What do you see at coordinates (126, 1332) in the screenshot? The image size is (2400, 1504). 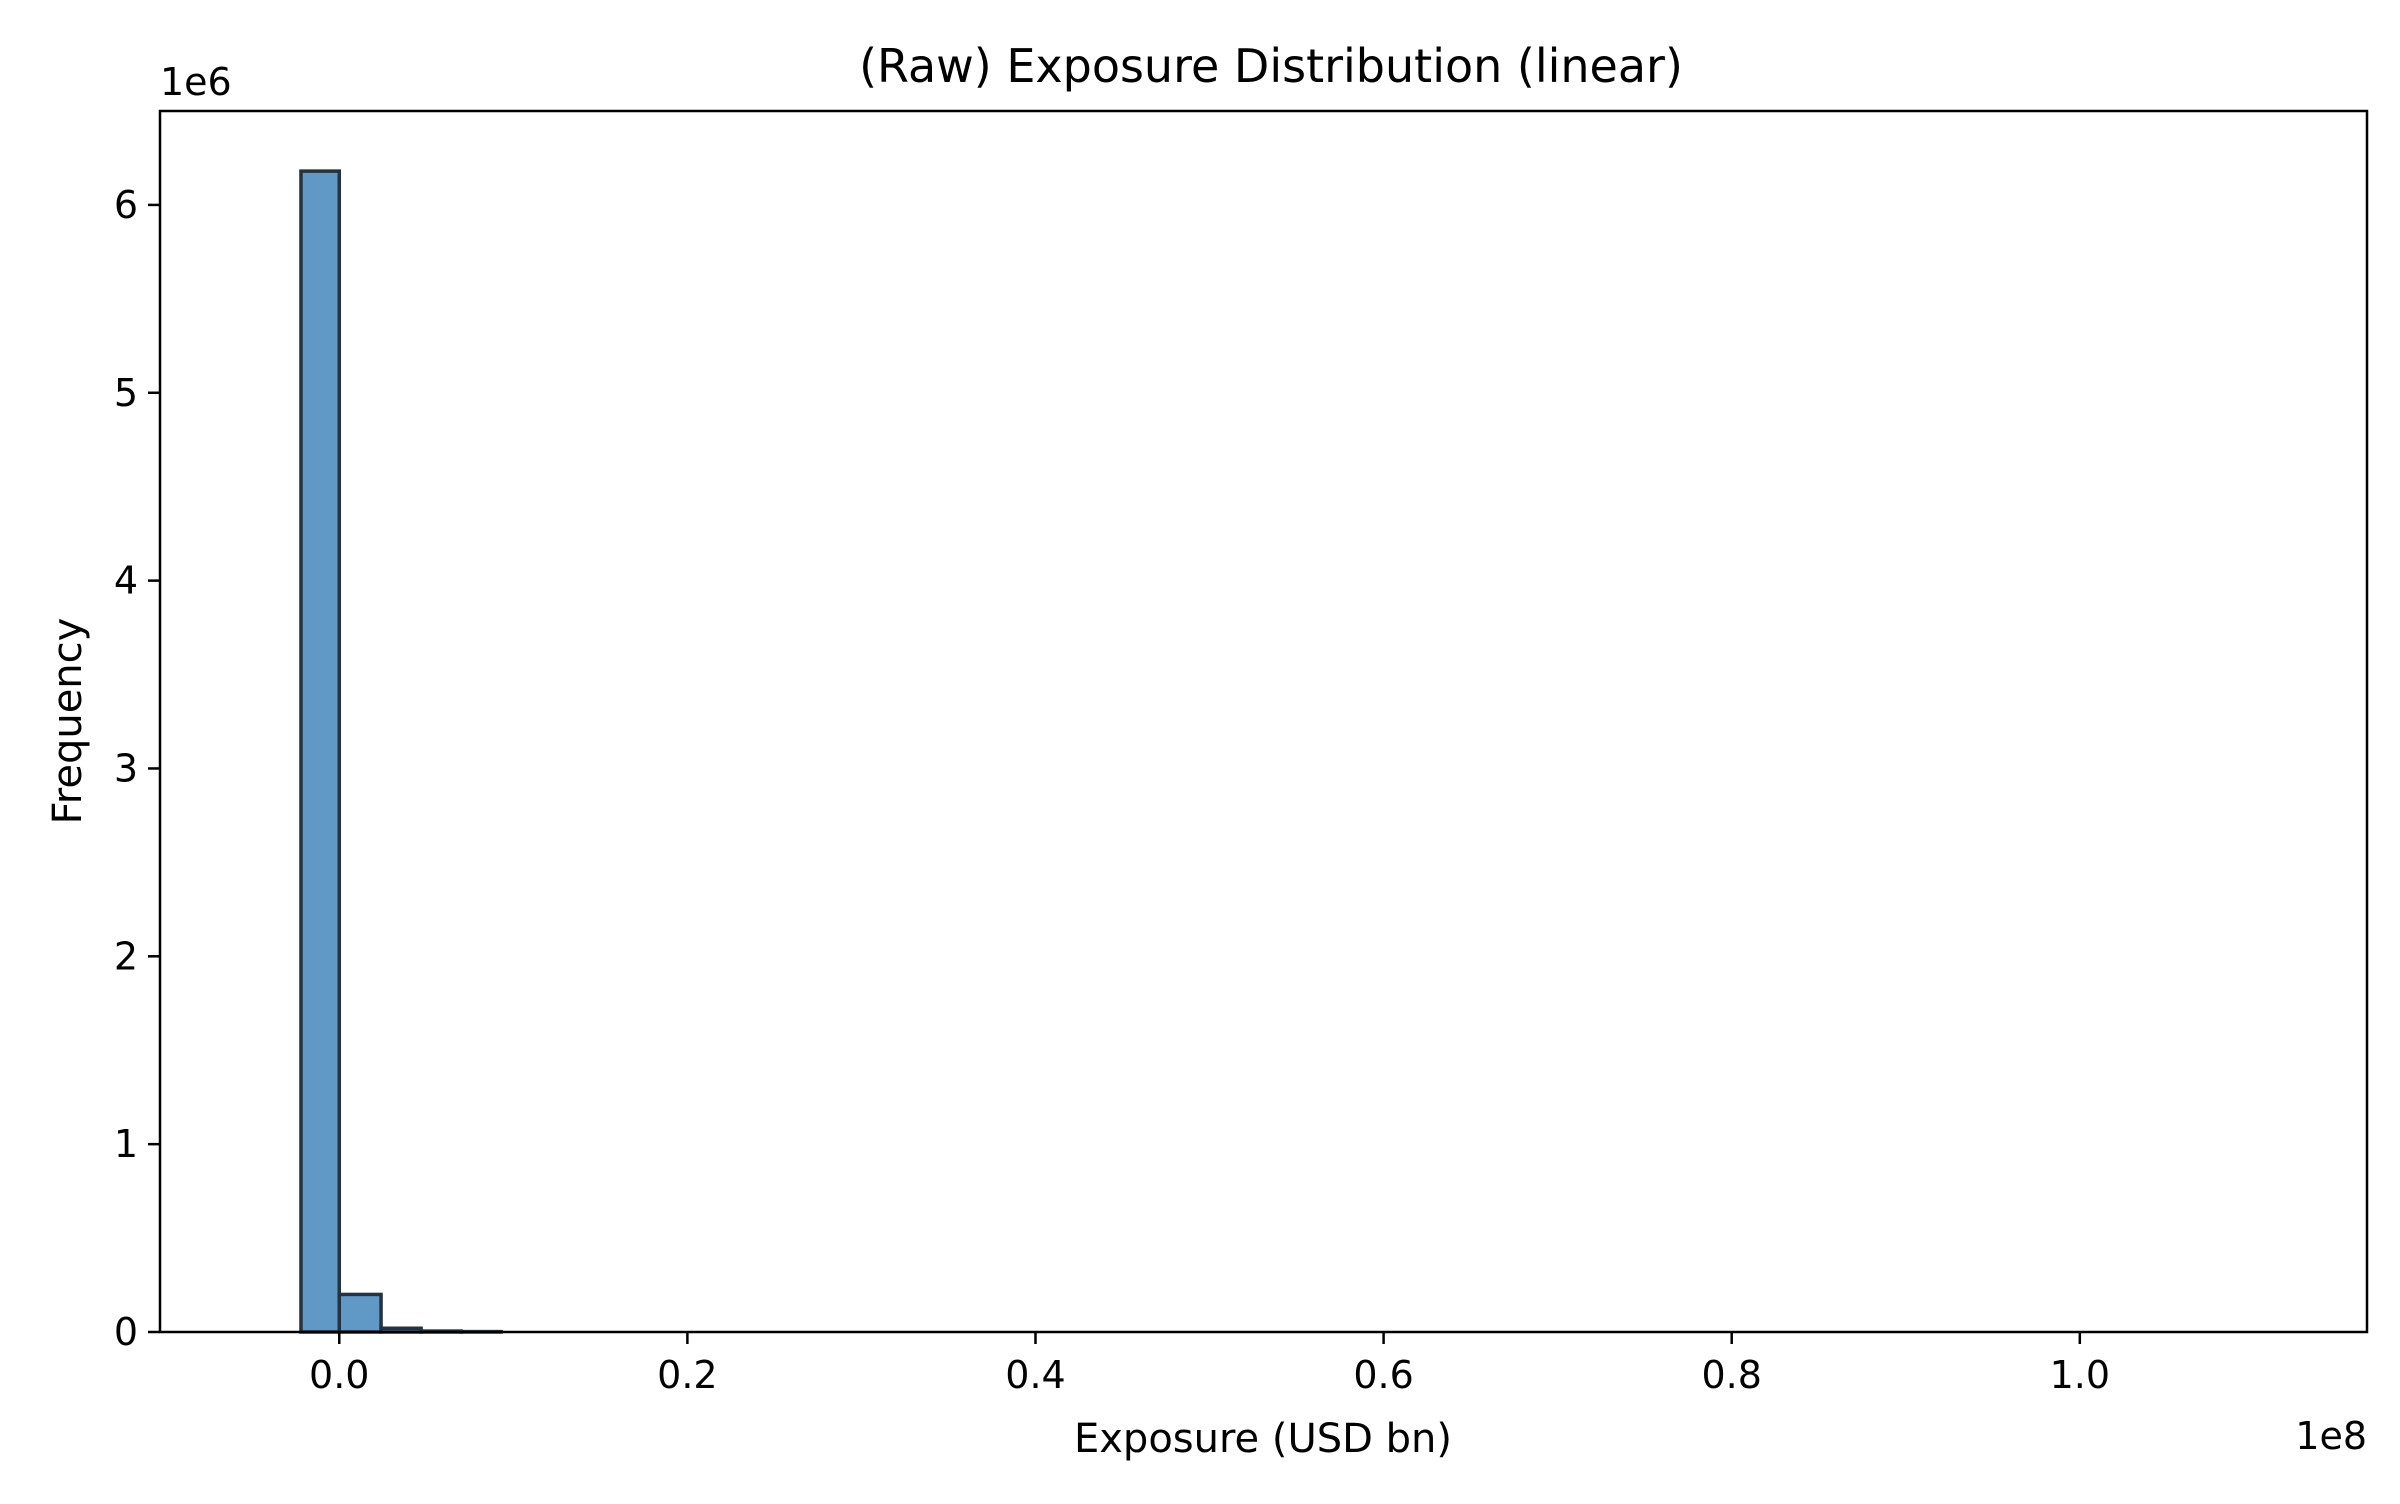 I see `y-tick-label-0: 0` at bounding box center [126, 1332].